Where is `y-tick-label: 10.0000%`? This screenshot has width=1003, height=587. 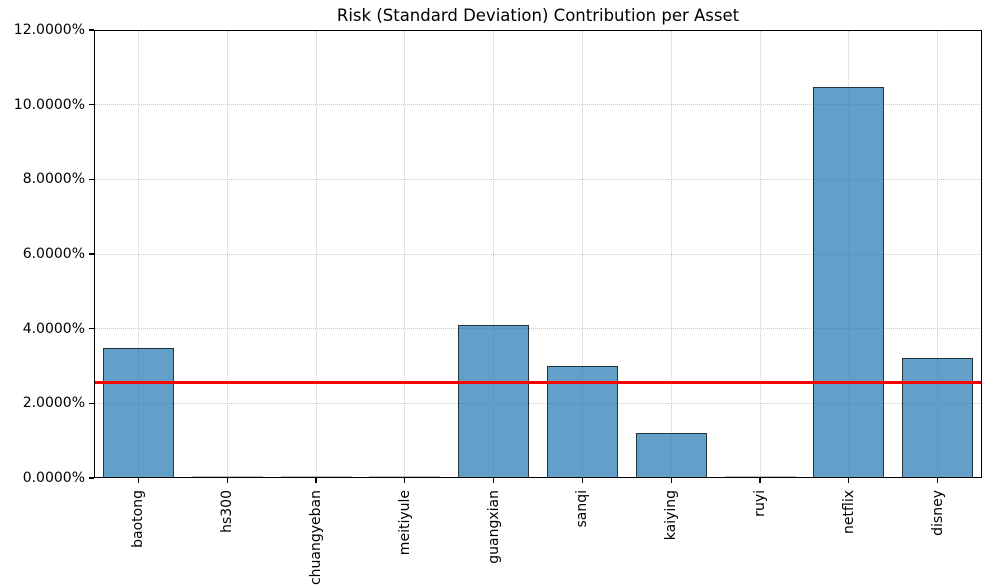 y-tick-label: 10.0000% is located at coordinates (49, 104).